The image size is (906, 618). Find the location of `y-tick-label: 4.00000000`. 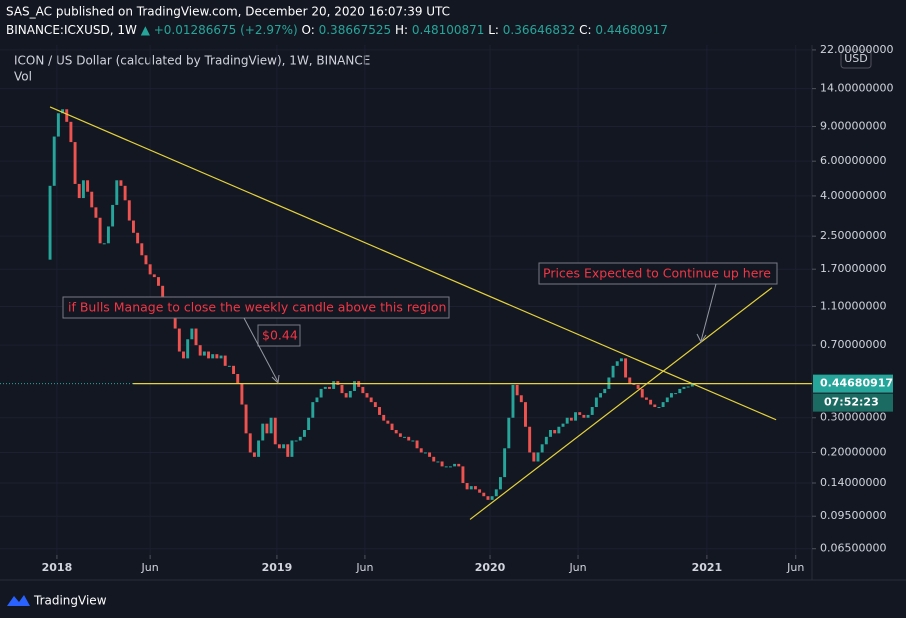

y-tick-label: 4.00000000 is located at coordinates (853, 195).